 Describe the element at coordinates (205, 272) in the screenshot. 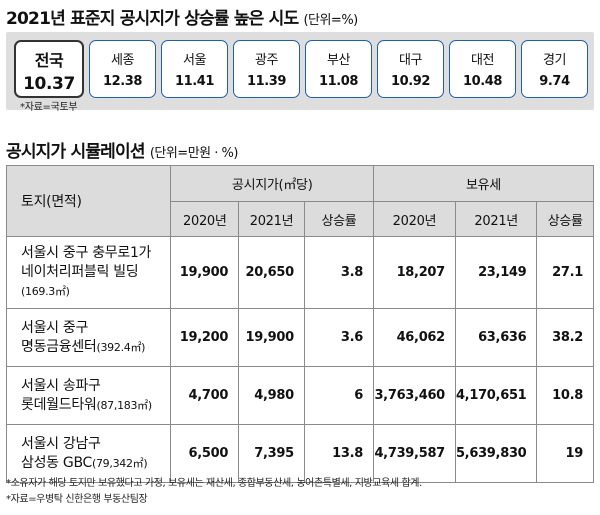

I see `price-2020-cell: 19,900` at that location.